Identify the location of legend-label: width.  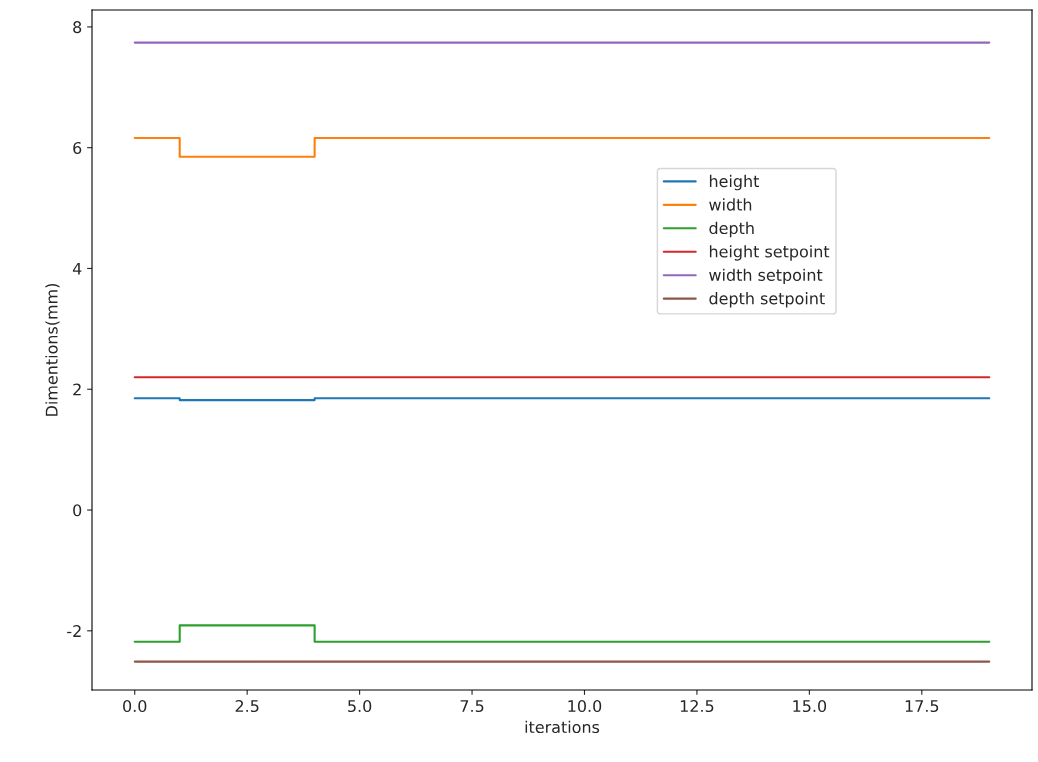
(730, 204).